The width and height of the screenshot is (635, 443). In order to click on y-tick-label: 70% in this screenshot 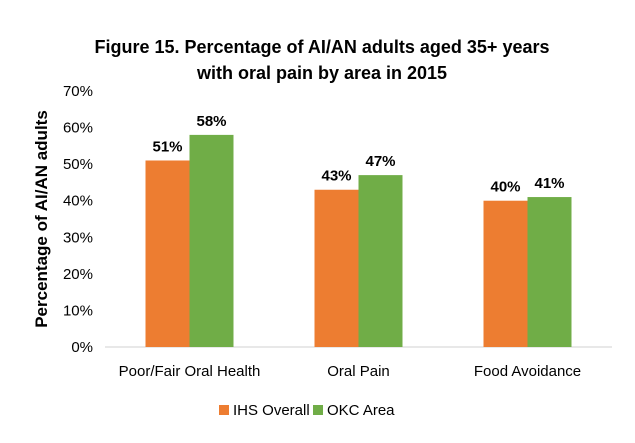, I will do `click(78, 91)`.